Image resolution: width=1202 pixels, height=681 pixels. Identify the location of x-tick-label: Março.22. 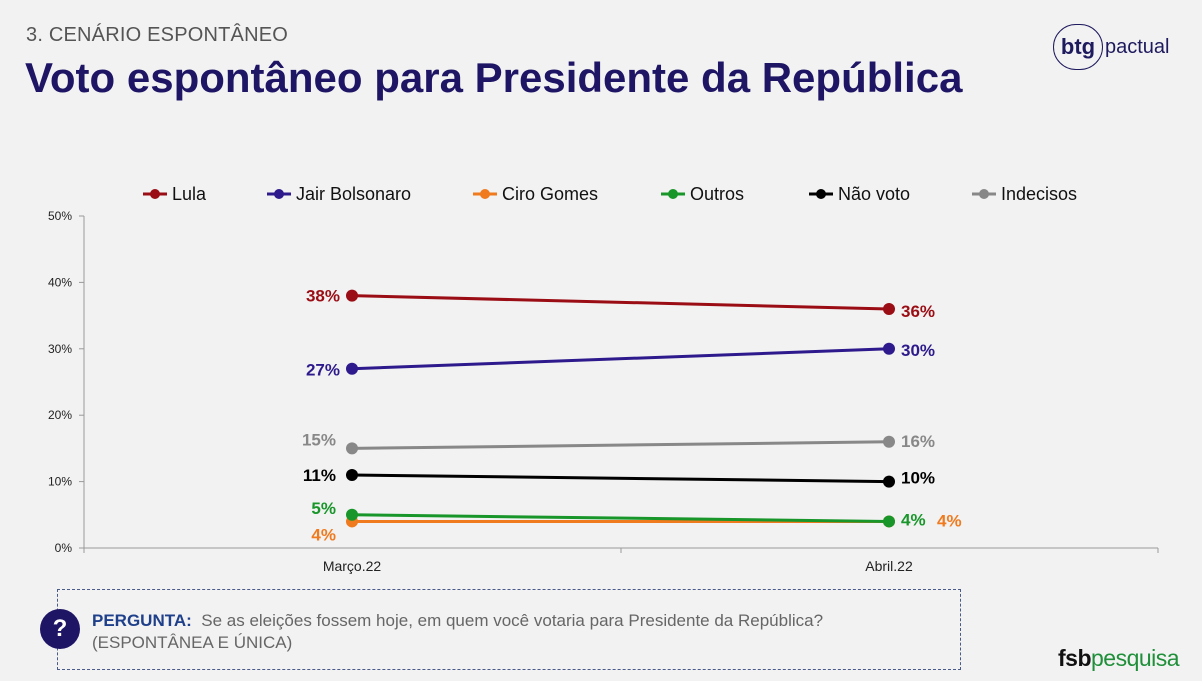
(352, 566).